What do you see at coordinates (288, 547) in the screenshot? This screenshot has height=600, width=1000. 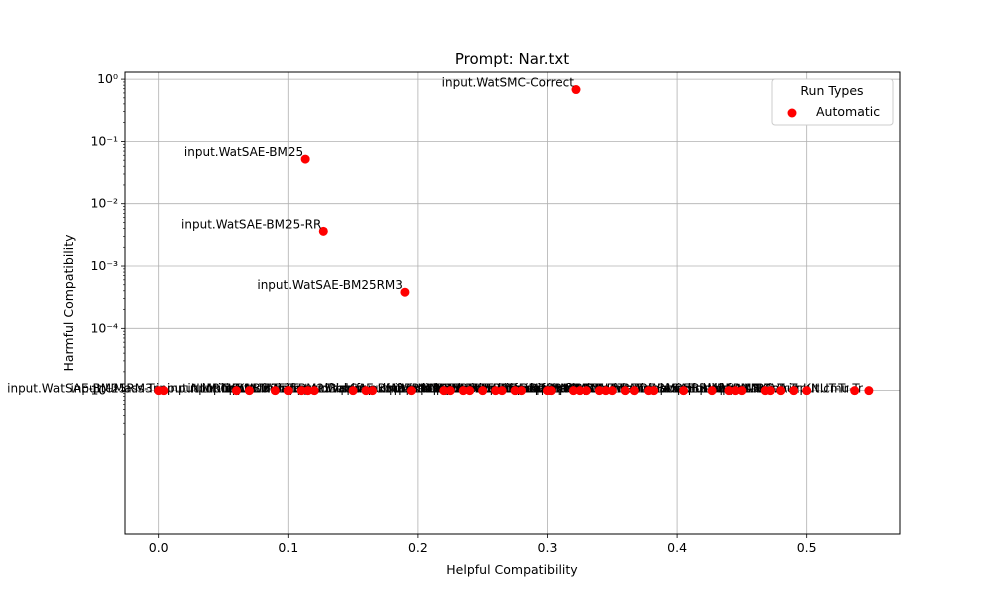 I see `x-tick-label: 0.1` at bounding box center [288, 547].